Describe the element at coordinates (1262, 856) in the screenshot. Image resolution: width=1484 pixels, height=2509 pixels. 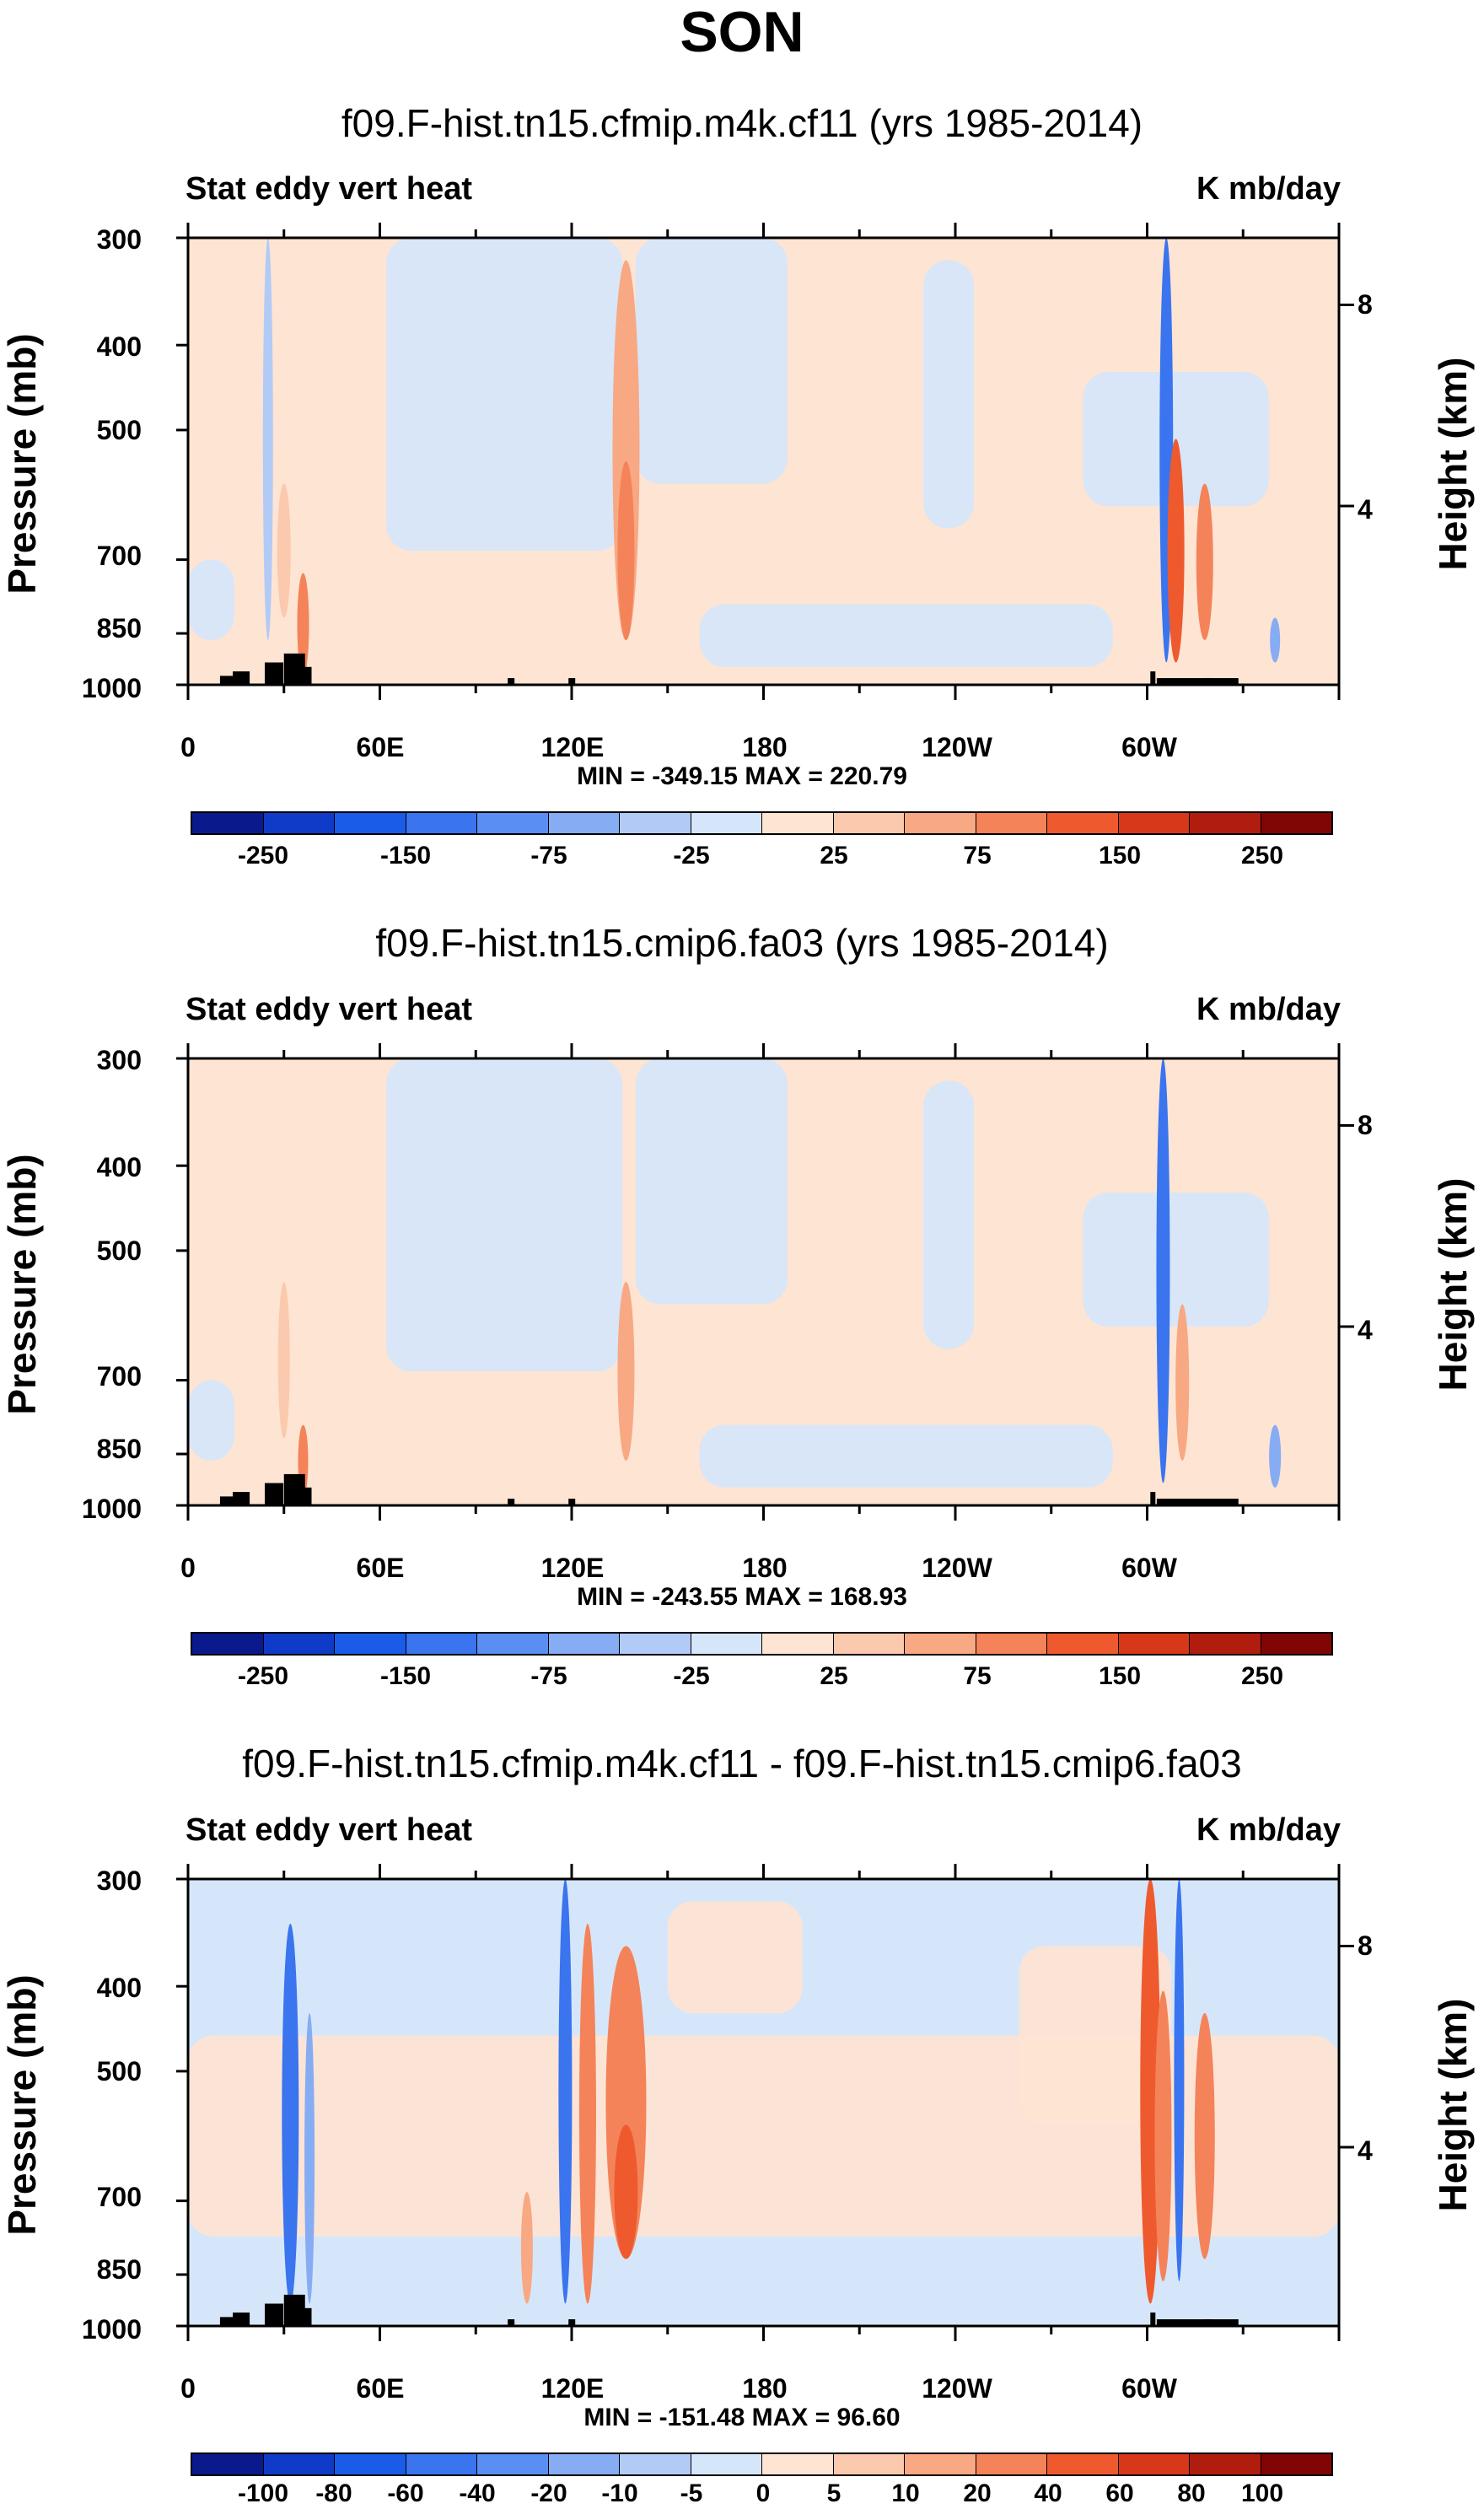
I see `colorbar-label: 250` at that location.